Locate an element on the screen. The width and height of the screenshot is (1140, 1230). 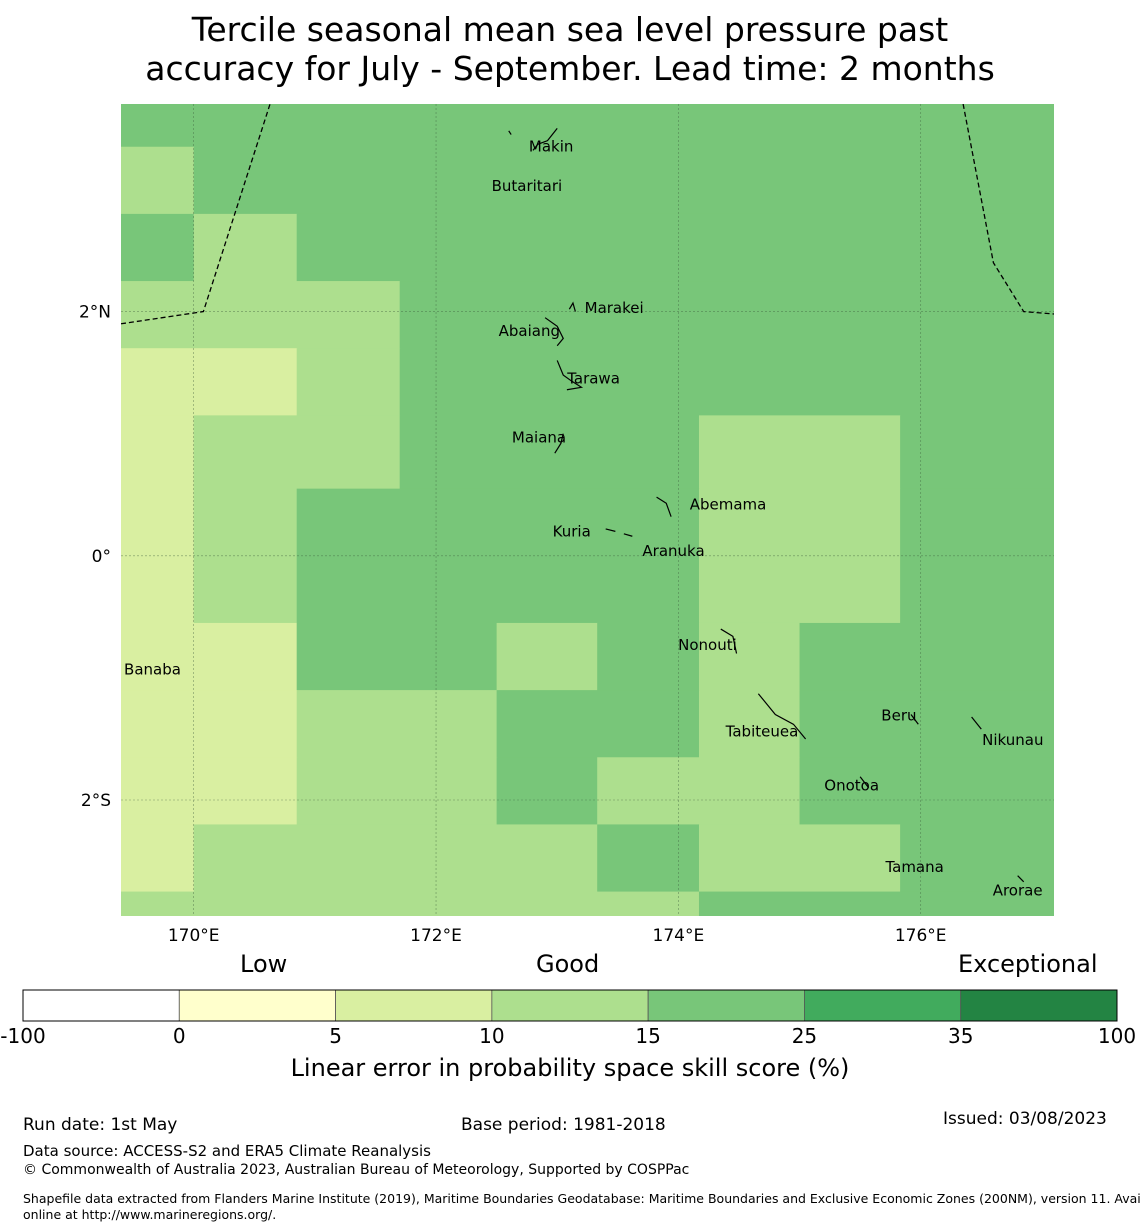
lon-tick-label: 172°E is located at coordinates (436, 936).